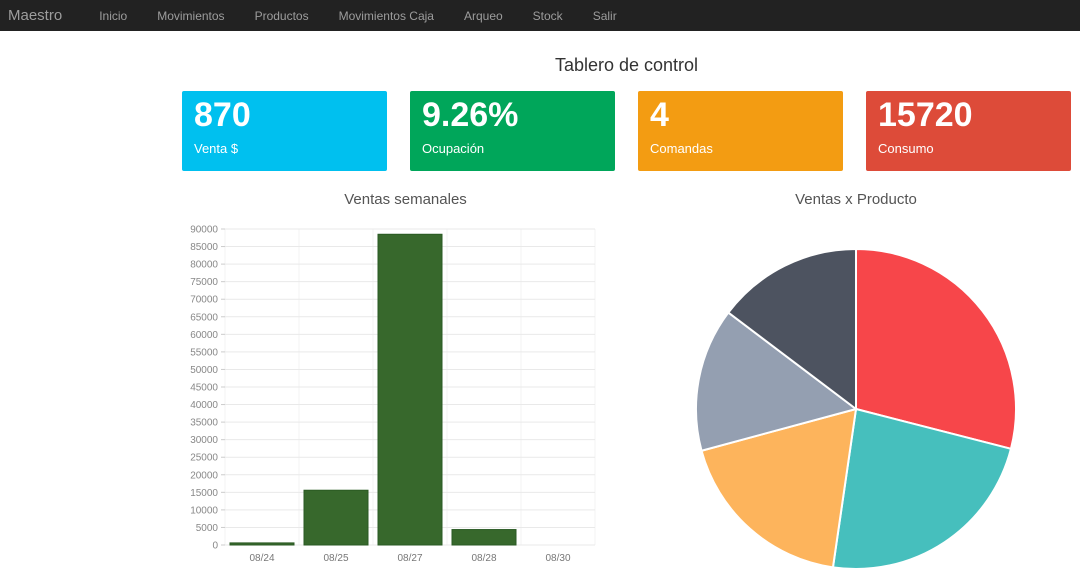 The height and width of the screenshot is (579, 1080). Describe the element at coordinates (204, 230) in the screenshot. I see `svg-text: 90000` at that location.